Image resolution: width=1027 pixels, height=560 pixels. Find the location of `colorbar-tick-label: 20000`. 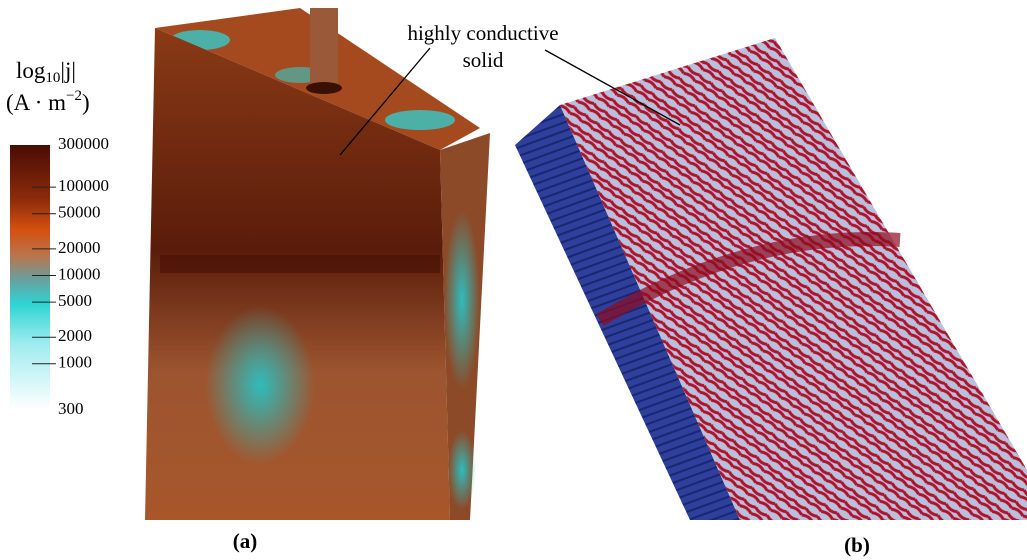

colorbar-tick-label: 20000 is located at coordinates (79, 247).